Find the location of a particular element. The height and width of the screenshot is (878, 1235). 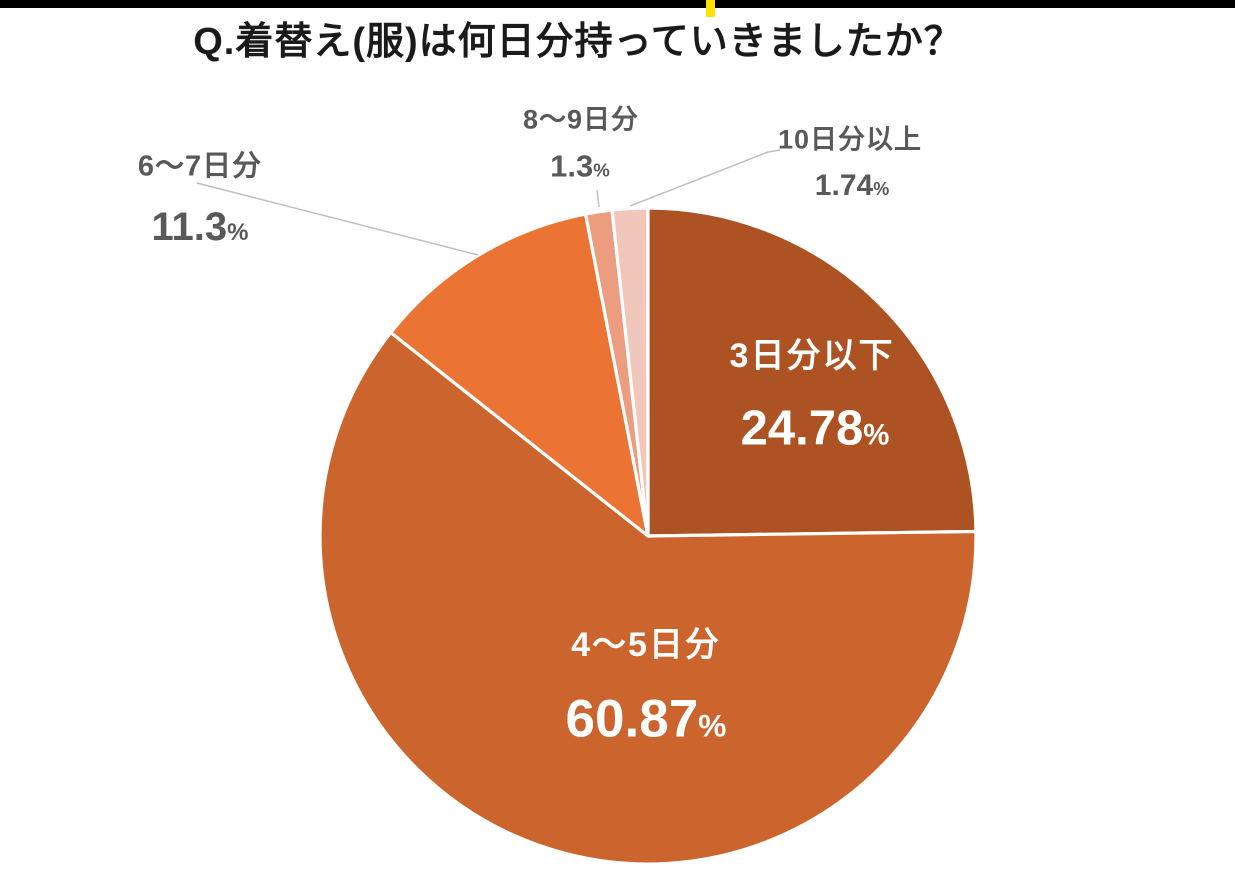

slice-value-10plus-days: 1.74% is located at coordinates (852, 186).